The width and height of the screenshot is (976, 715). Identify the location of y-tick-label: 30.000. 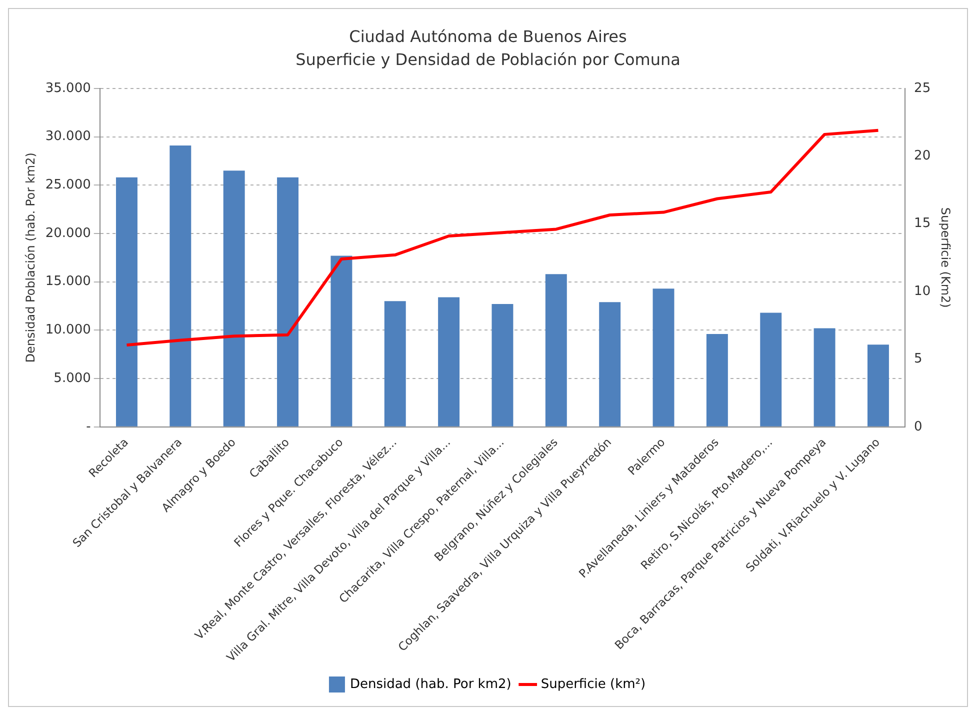
(68, 136).